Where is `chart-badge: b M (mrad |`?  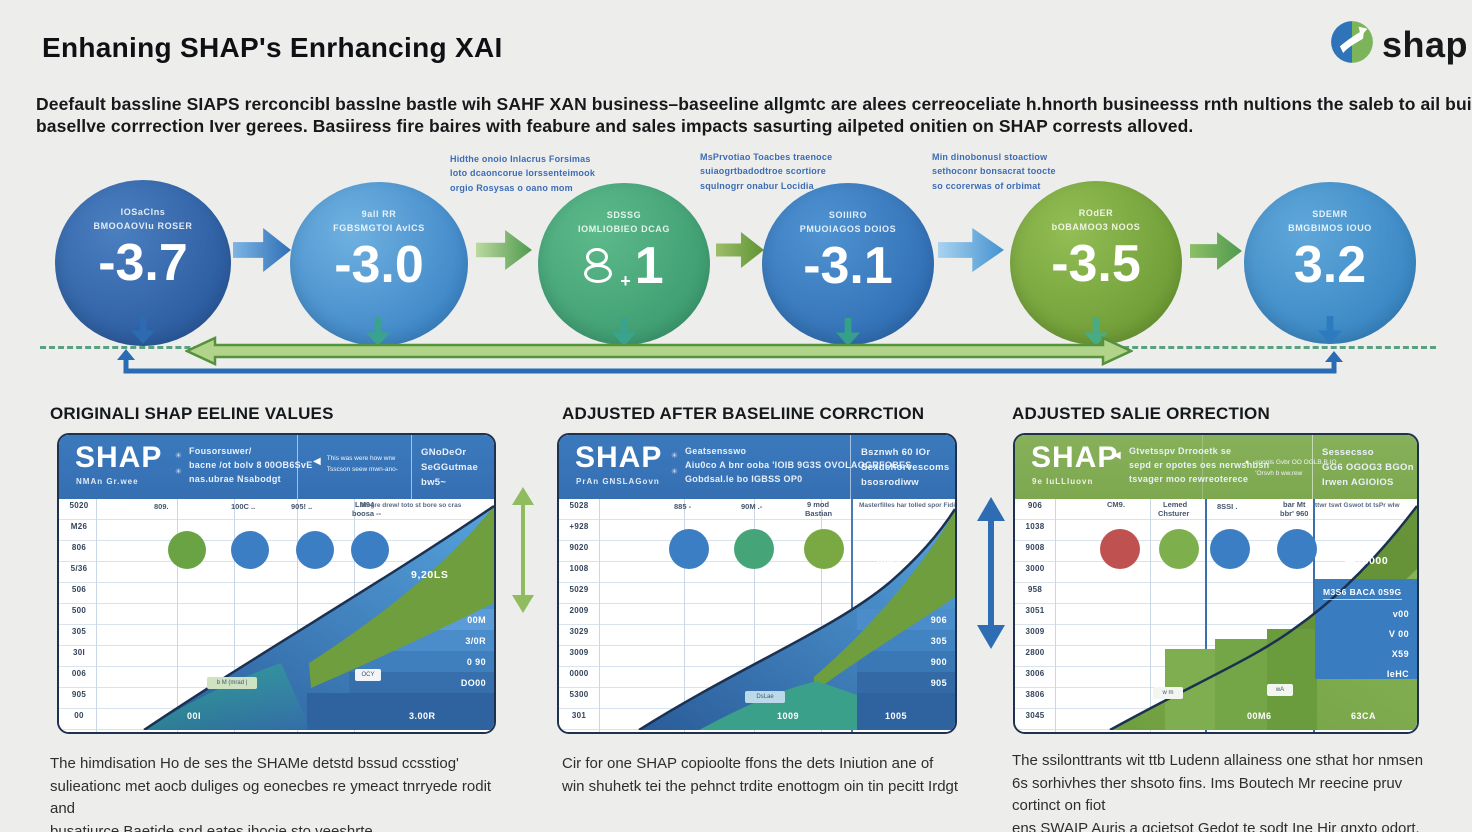 chart-badge: b M (mrad | is located at coordinates (232, 683).